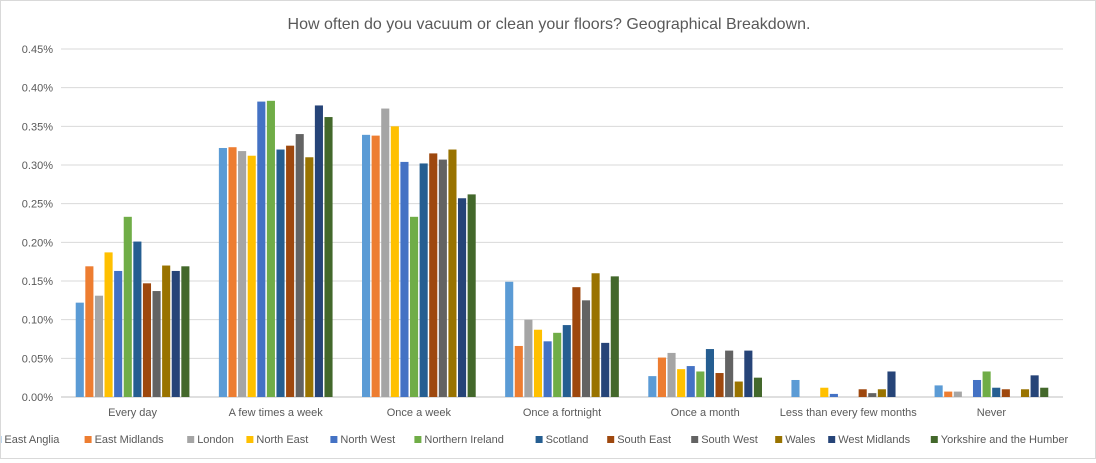 The image size is (1096, 463). Describe the element at coordinates (37, 321) in the screenshot. I see `y-tick-label: 0.10%` at that location.